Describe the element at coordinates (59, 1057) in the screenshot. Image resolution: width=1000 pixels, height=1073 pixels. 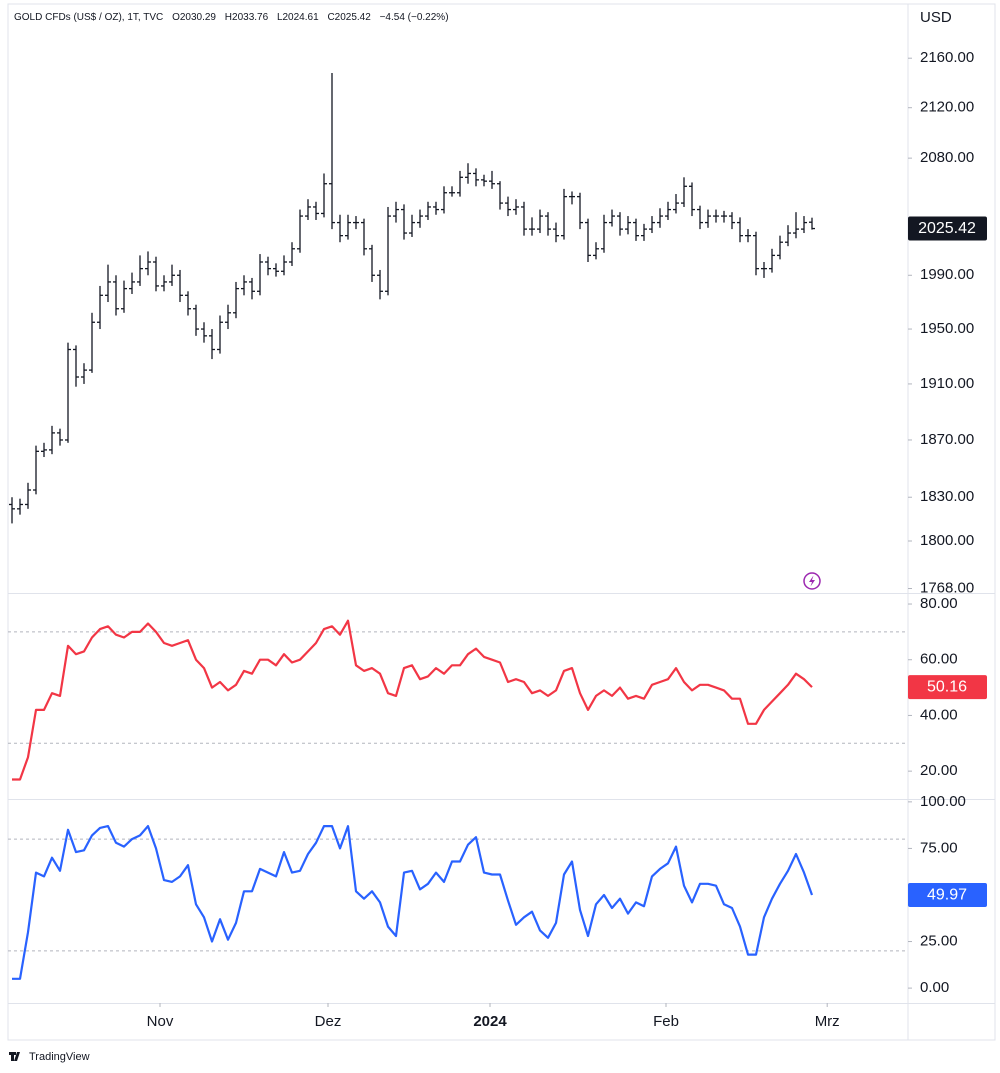
I see `footer: TradingView` at that location.